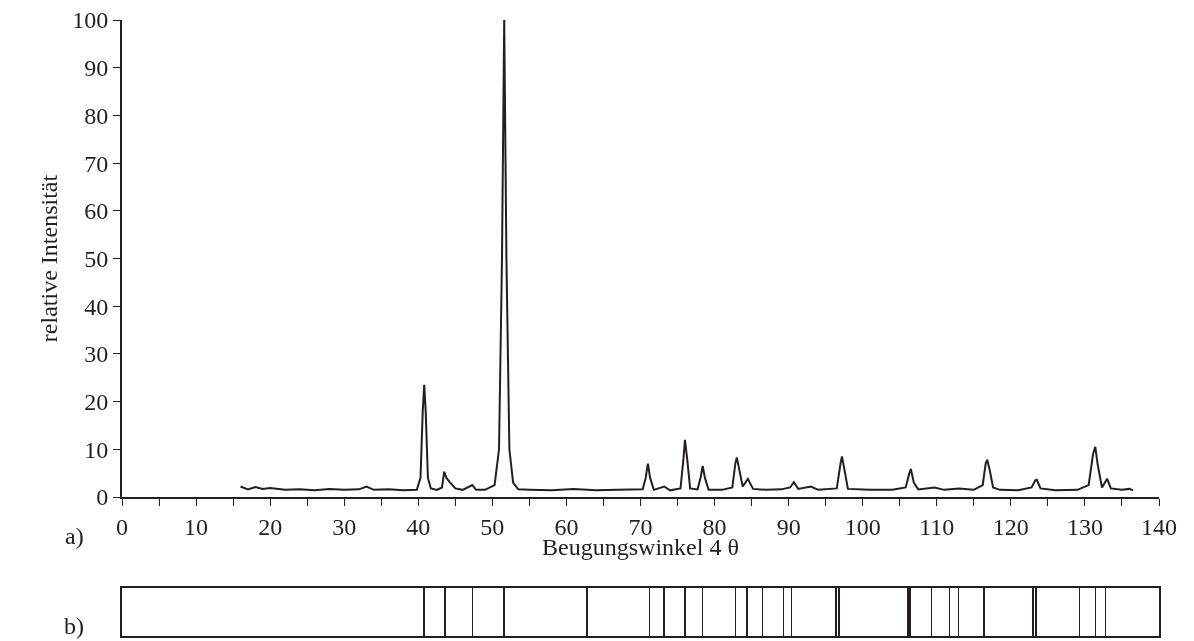  I want to click on y-tick-label: 90, so click(96, 68).